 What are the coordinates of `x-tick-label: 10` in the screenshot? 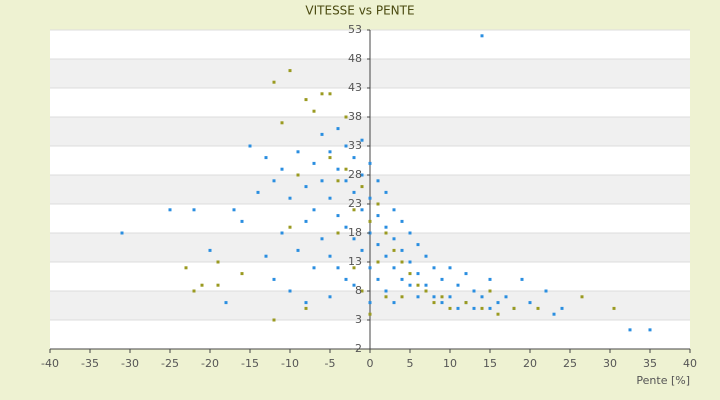 It's located at (450, 363).